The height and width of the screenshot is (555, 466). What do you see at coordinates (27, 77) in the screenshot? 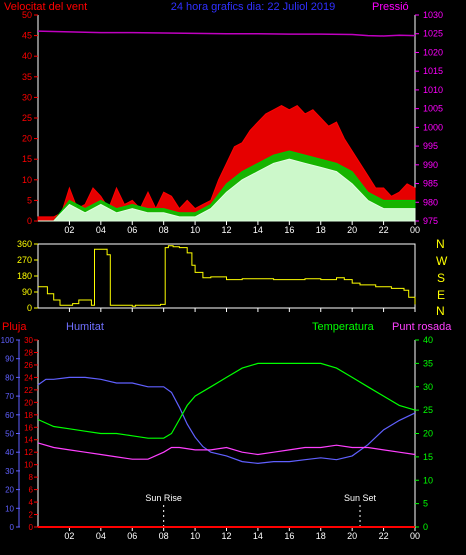
I see `y-left-tick-label: 35` at bounding box center [27, 77].